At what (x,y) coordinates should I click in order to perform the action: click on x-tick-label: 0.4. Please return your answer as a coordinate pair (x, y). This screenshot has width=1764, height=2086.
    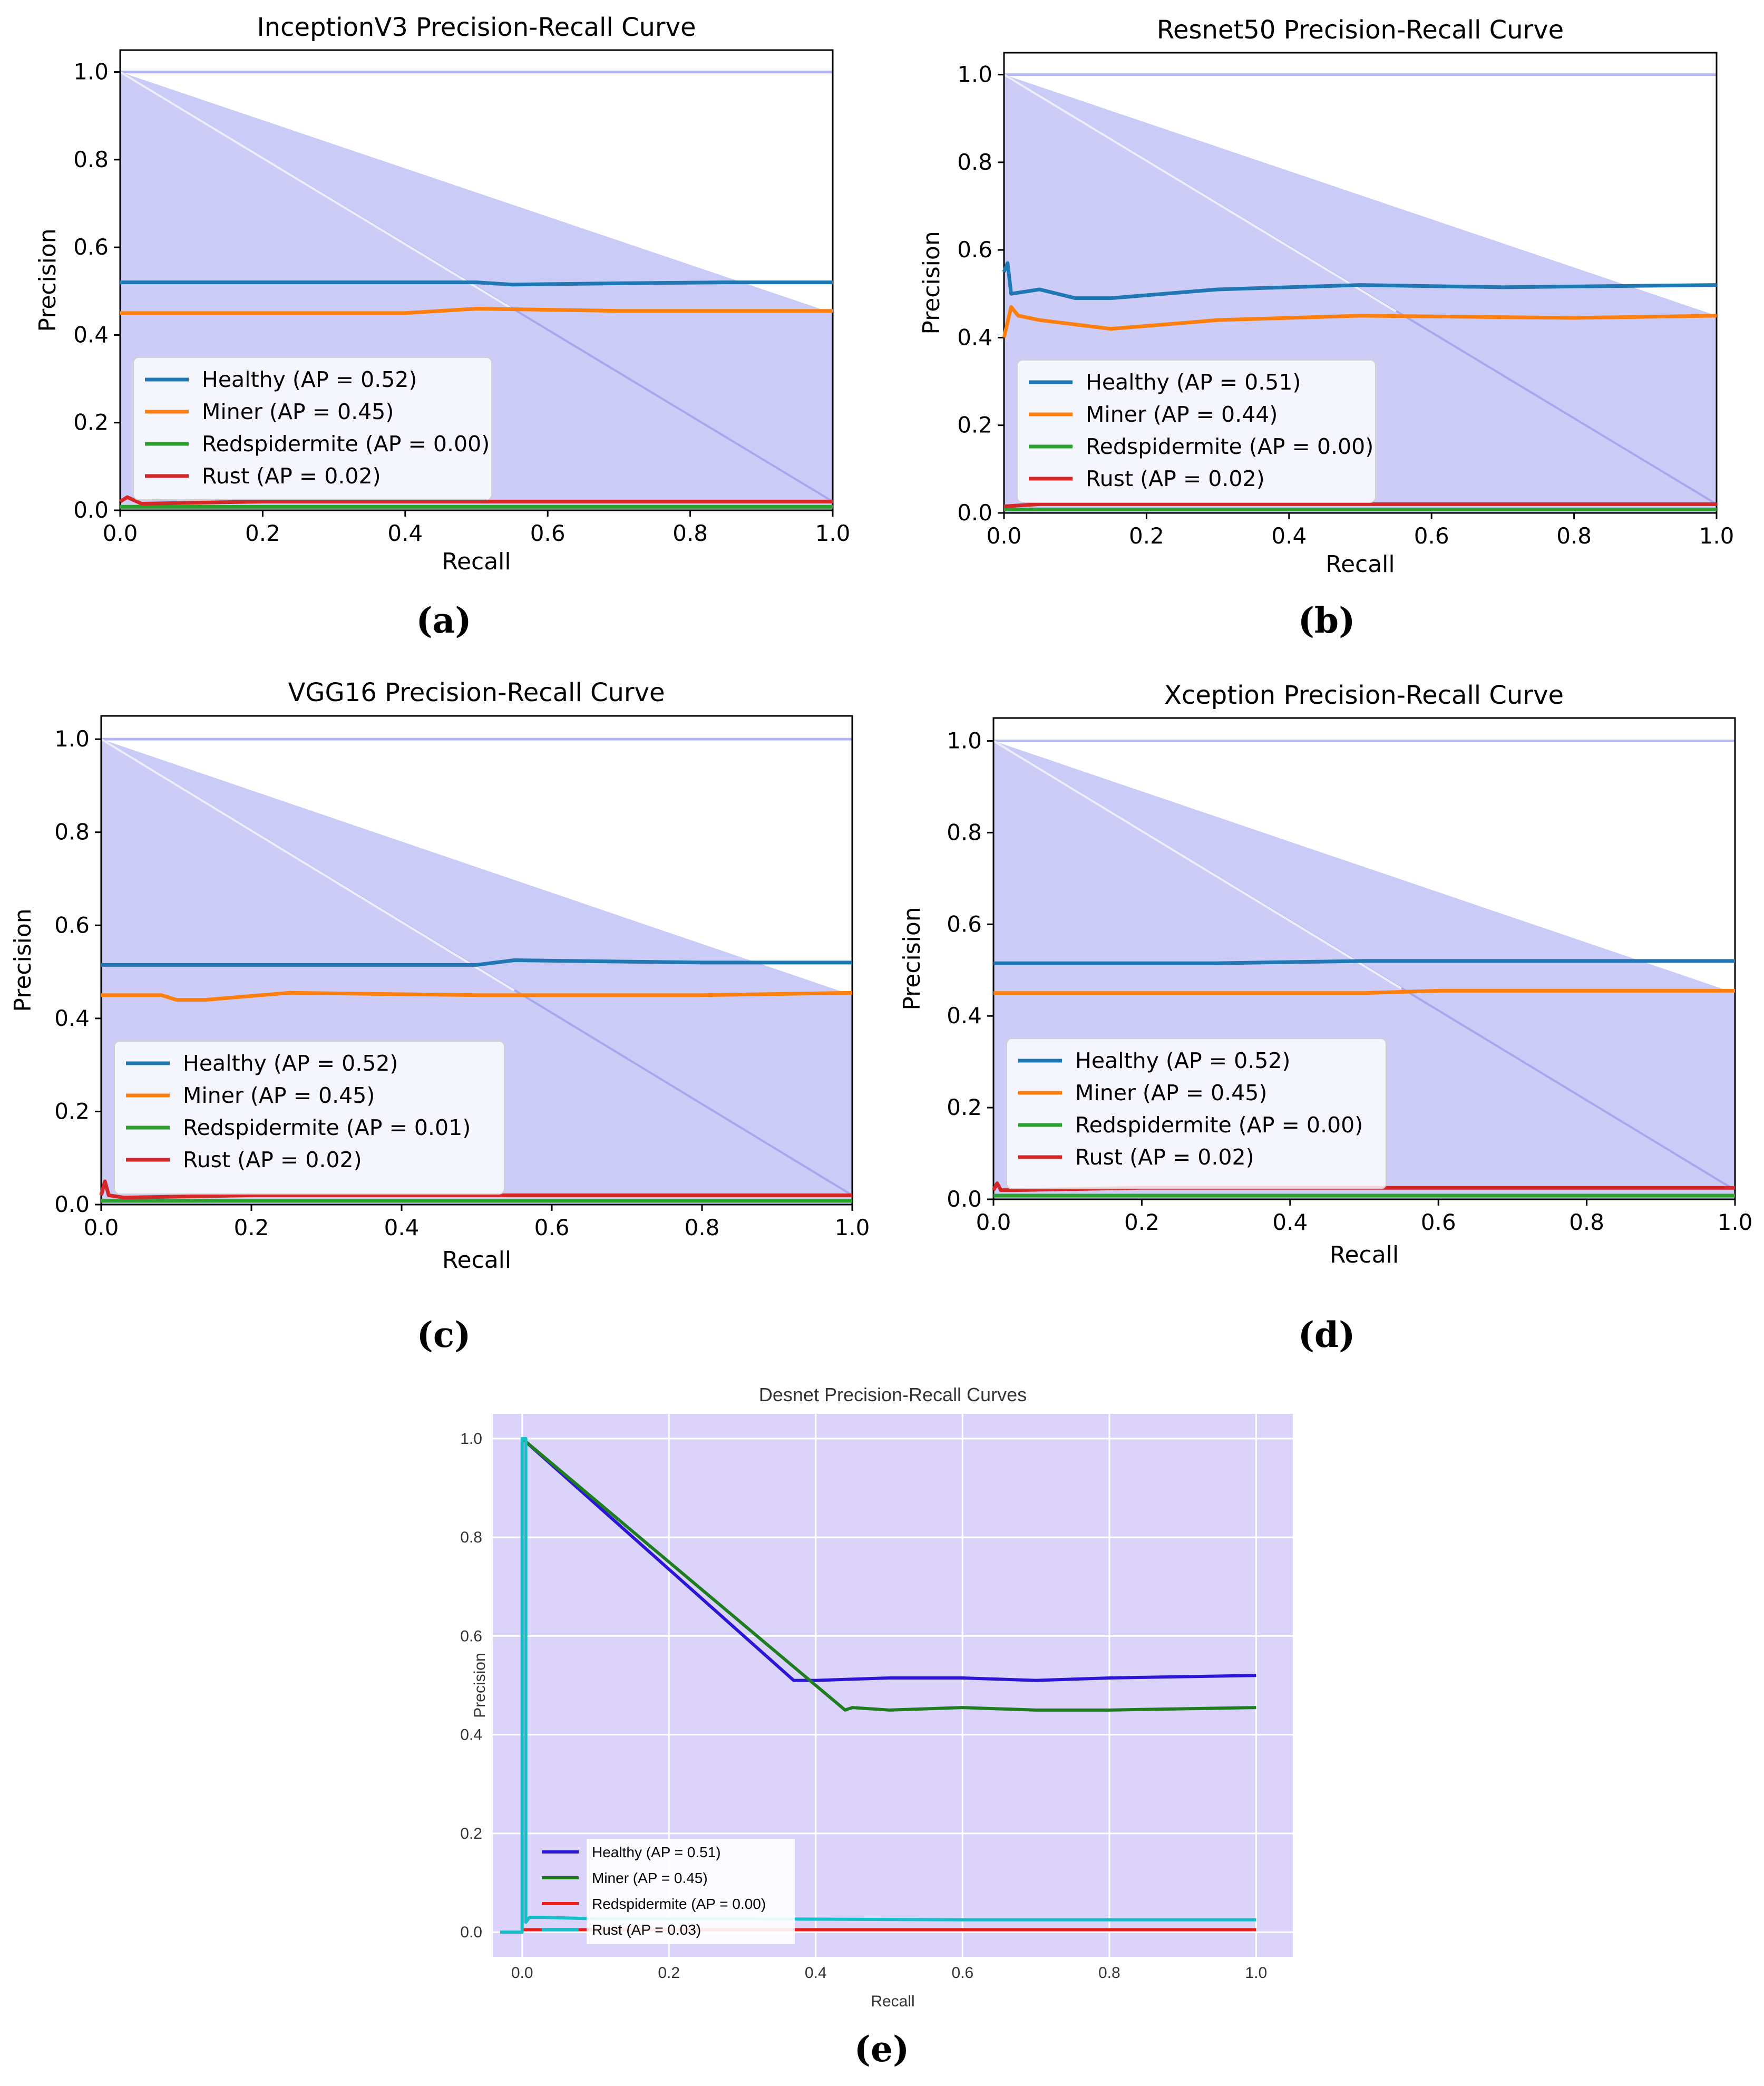
    Looking at the image, I should click on (405, 533).